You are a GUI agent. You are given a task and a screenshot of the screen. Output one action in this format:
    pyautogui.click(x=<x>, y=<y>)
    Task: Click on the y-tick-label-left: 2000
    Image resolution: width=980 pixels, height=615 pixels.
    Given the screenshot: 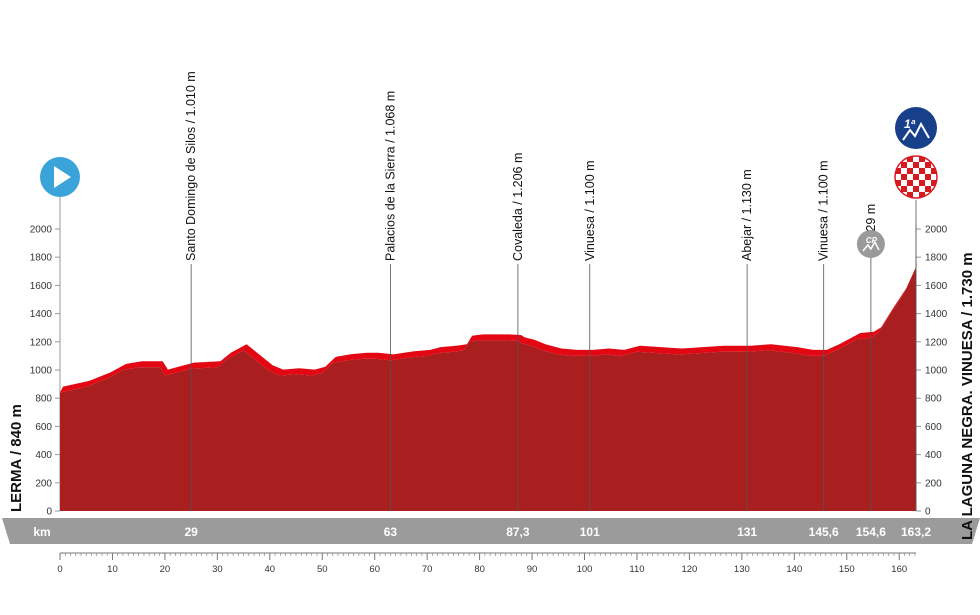 What is the action you would take?
    pyautogui.click(x=41, y=230)
    